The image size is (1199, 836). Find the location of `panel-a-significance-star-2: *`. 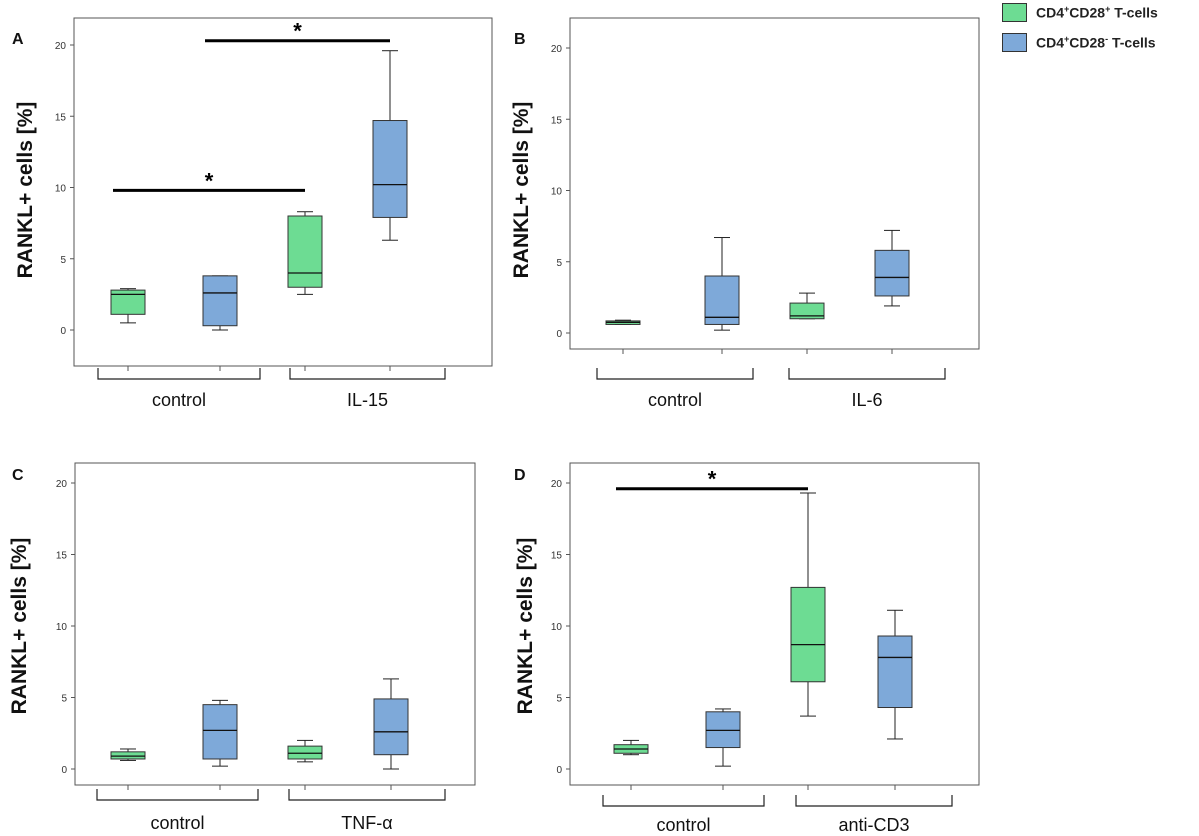

panel-a-significance-star-2: * is located at coordinates (297, 31).